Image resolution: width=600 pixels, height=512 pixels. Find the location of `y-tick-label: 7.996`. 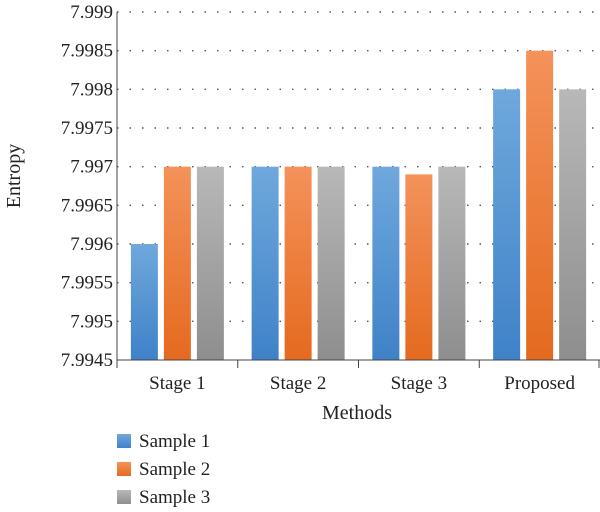

y-tick-label: 7.996 is located at coordinates (91, 244).